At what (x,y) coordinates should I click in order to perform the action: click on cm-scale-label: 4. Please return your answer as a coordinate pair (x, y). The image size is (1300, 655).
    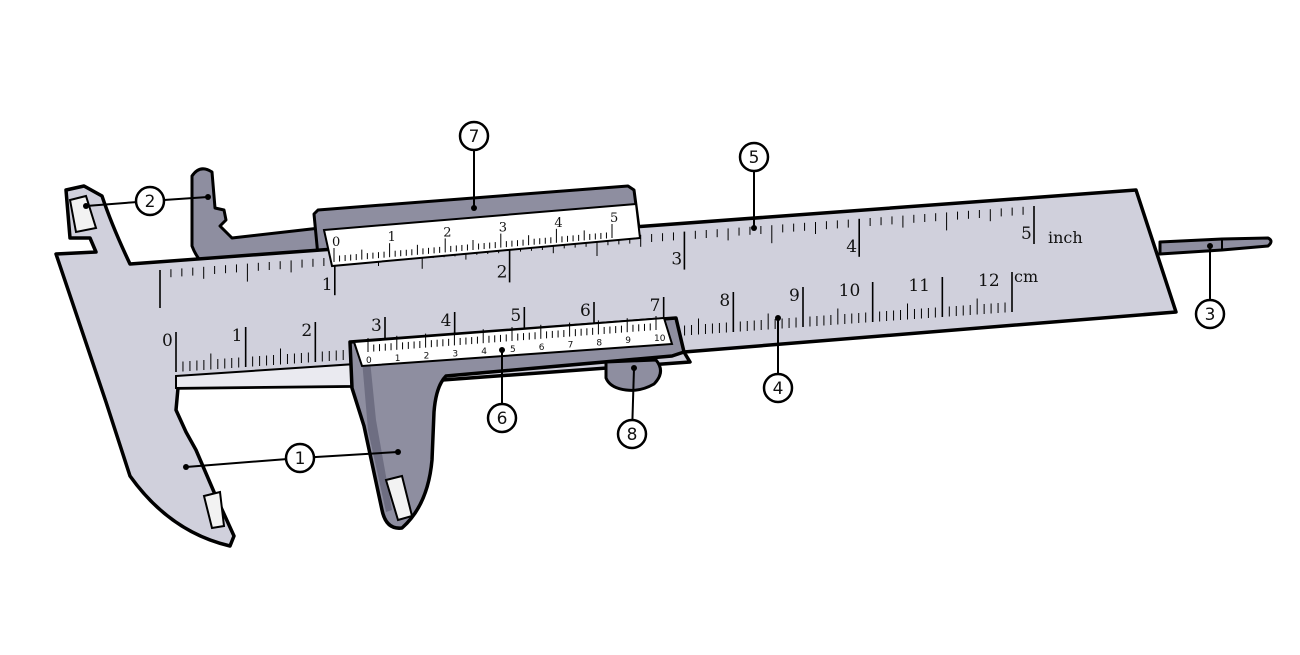
    Looking at the image, I should click on (446, 321).